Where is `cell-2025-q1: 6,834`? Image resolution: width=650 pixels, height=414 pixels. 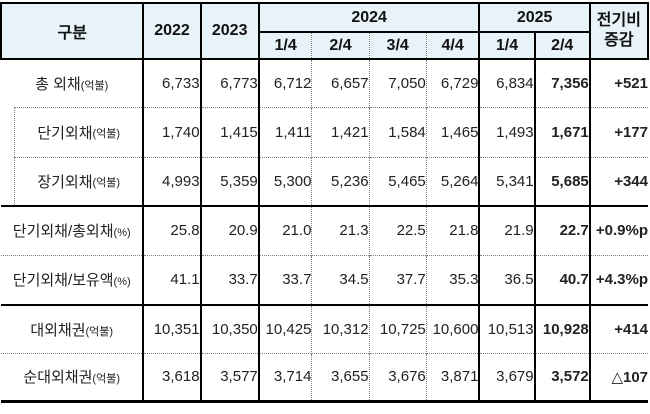
cell-2025-q1: 6,834 is located at coordinates (507, 82).